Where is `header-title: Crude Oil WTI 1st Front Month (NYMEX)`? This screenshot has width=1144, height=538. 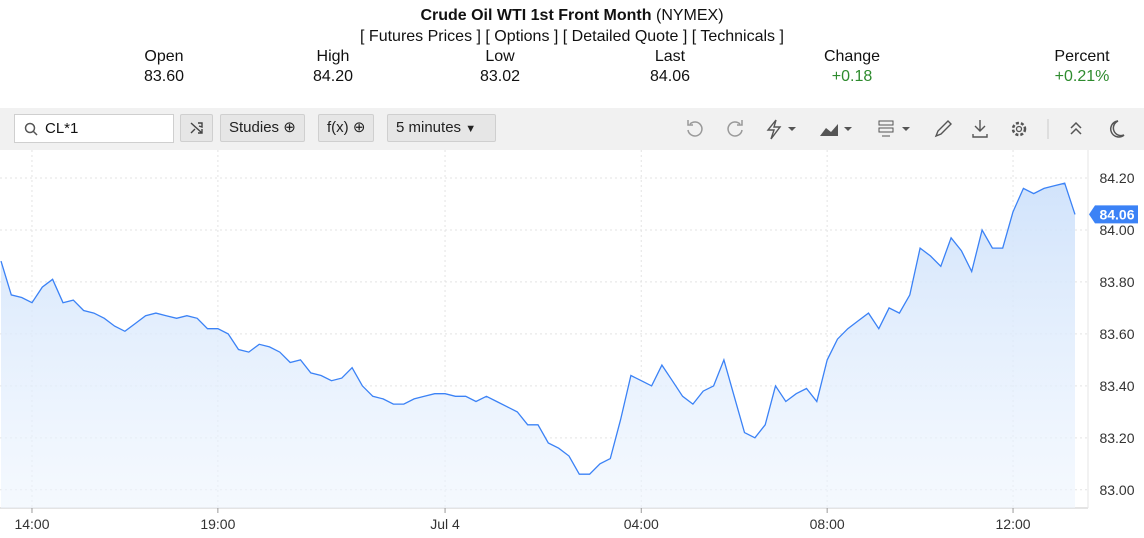
header-title: Crude Oil WTI 1st Front Month (NYMEX) is located at coordinates (572, 16).